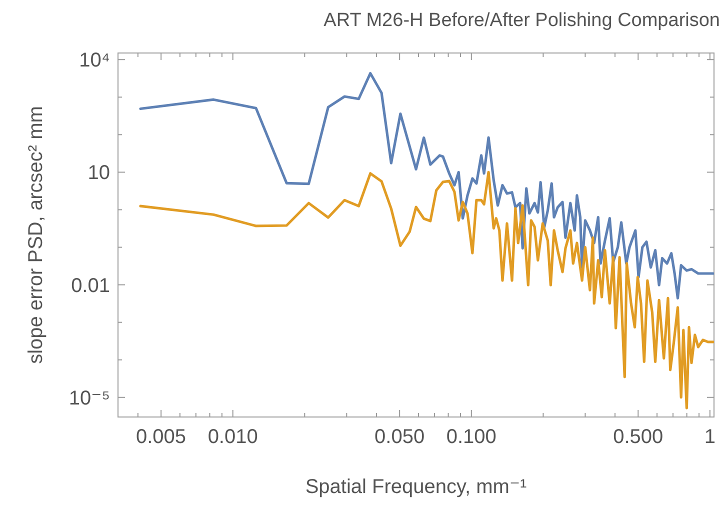 This screenshot has width=728, height=515. I want to click on y-tick-label: 0.01, so click(90, 285).